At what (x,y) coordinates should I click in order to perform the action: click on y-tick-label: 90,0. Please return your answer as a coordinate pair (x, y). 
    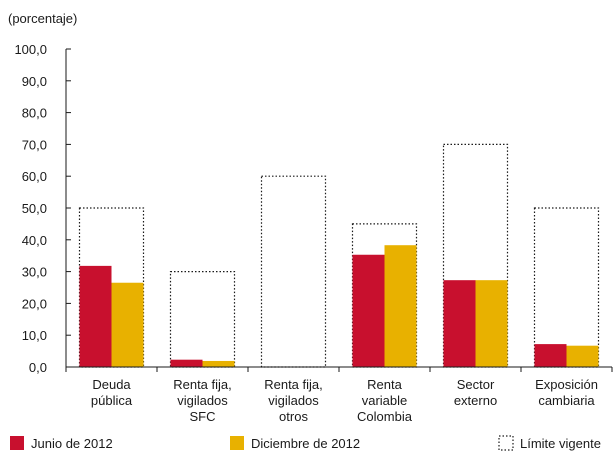
    Looking at the image, I should click on (34, 81).